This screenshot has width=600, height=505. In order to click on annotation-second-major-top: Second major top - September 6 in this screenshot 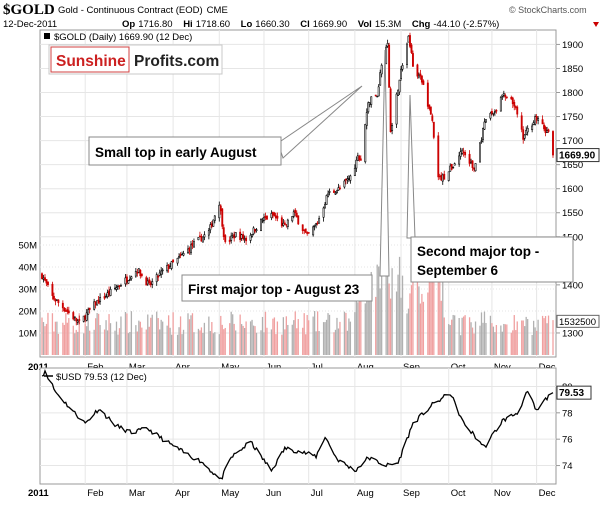, I will do `click(490, 188)`.